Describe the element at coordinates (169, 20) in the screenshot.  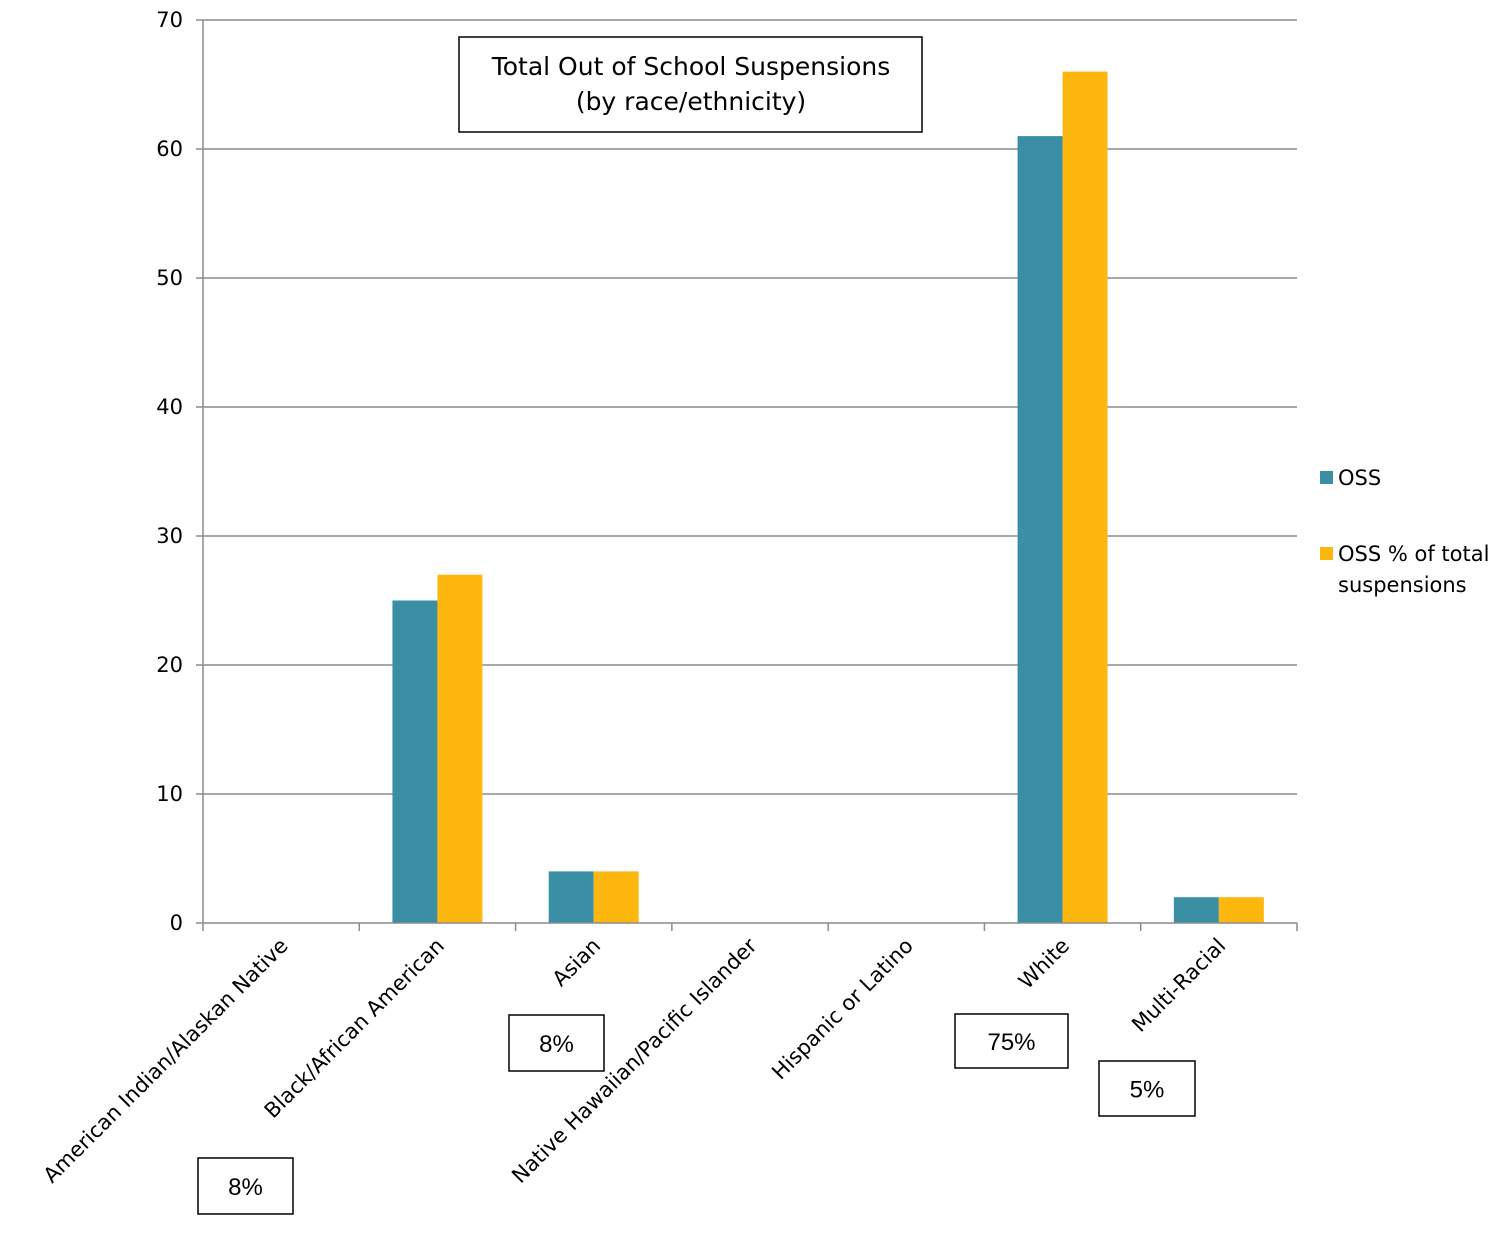
I see `y-tick-label: 70` at that location.